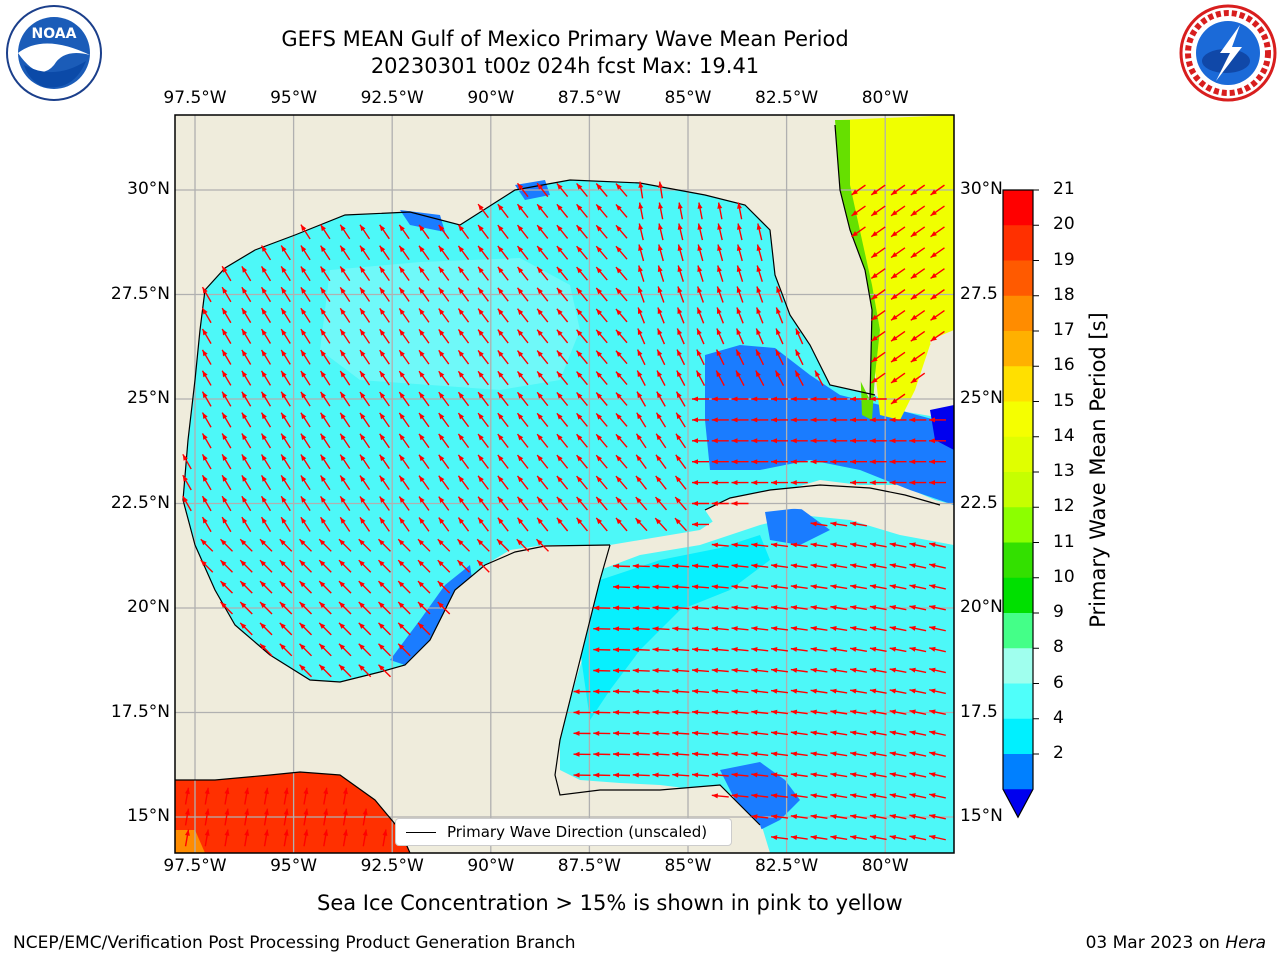  I want to click on colorbar-tick-label: 21, so click(1064, 189).